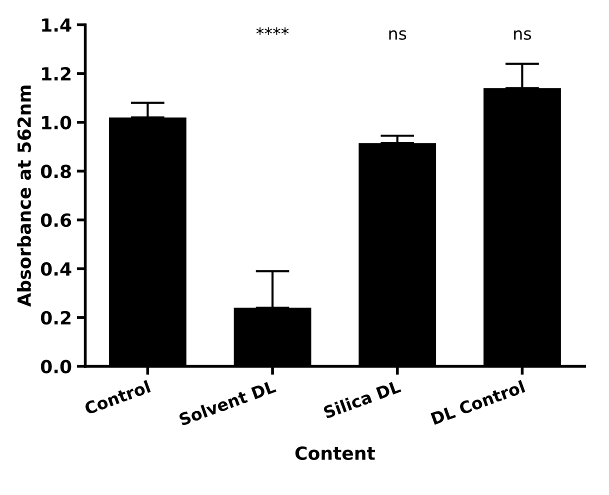  Describe the element at coordinates (56, 269) in the screenshot. I see `y-tick-label: 0.4` at that location.